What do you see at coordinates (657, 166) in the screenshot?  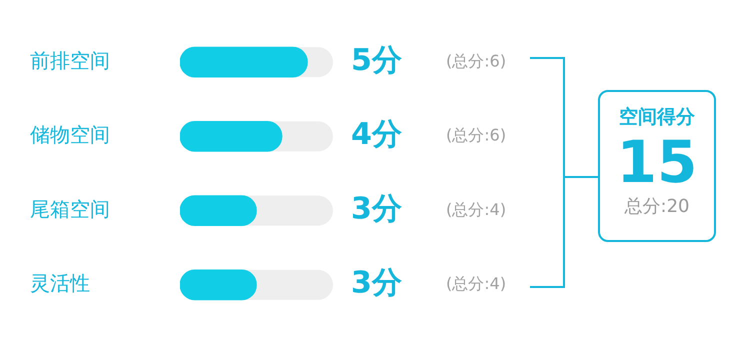 I see `score-card: 空间得分 15 总分:20` at bounding box center [657, 166].